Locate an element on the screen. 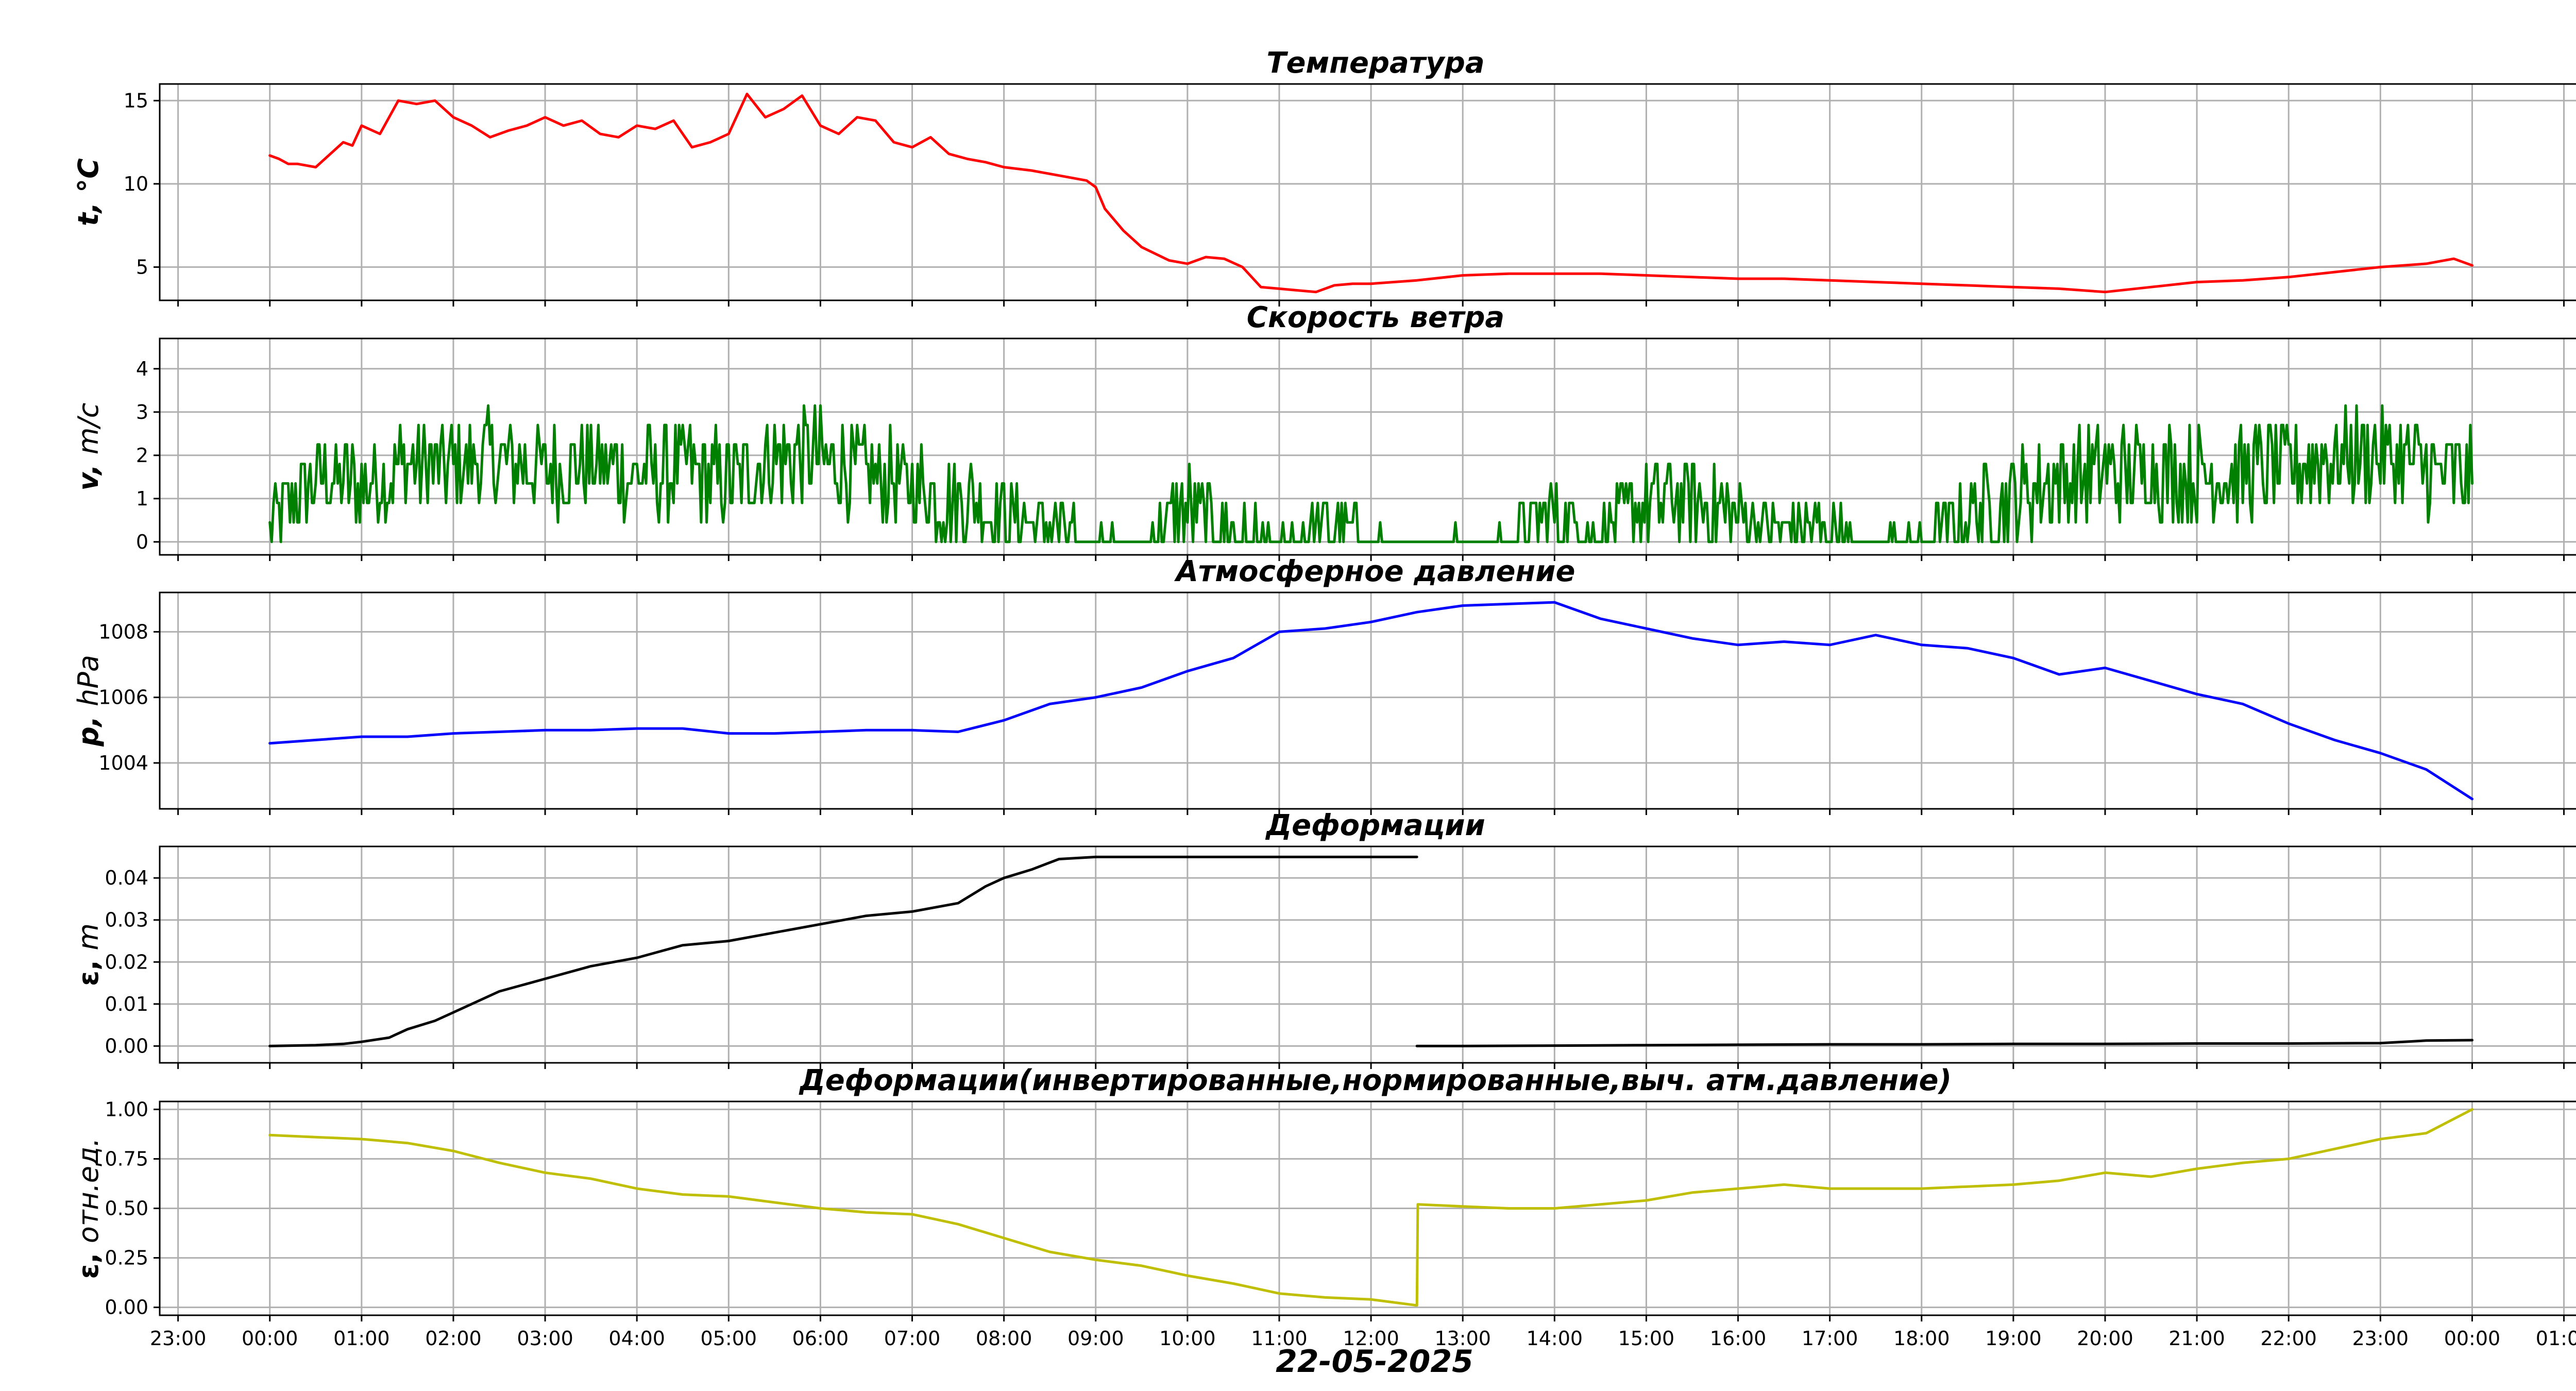 Image resolution: width=2576 pixels, height=1391 pixels. y-axis-label: p, hPa is located at coordinates (88, 701).